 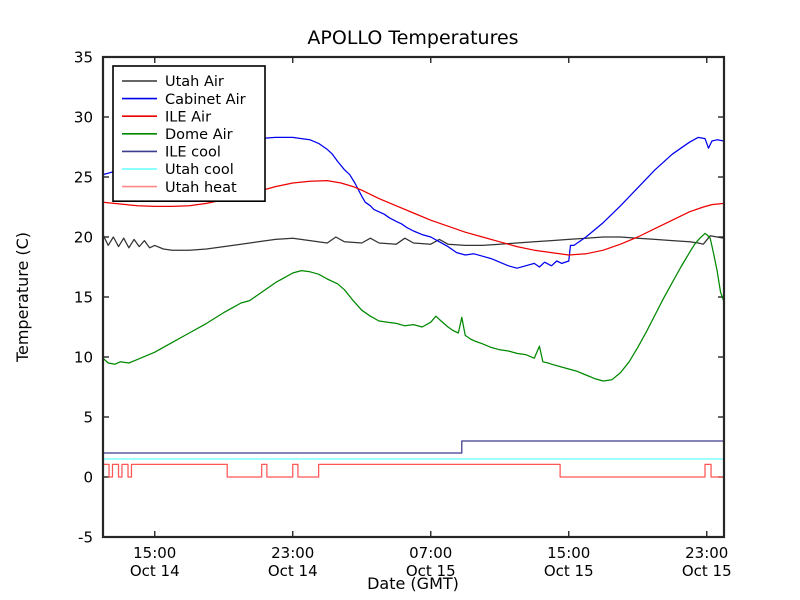 What do you see at coordinates (193, 153) in the screenshot?
I see `legend-label-ile-cool: ILE cool` at bounding box center [193, 153].